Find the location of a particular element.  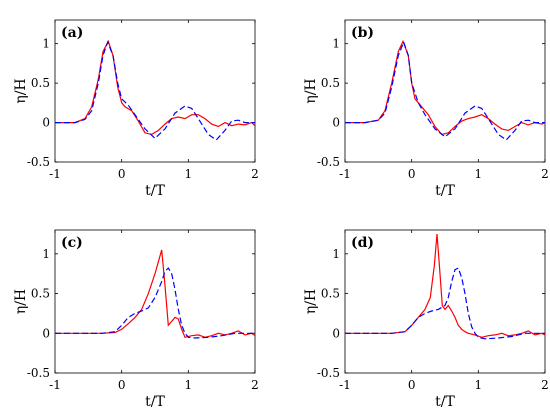

panel-label: (b) is located at coordinates (362, 33).